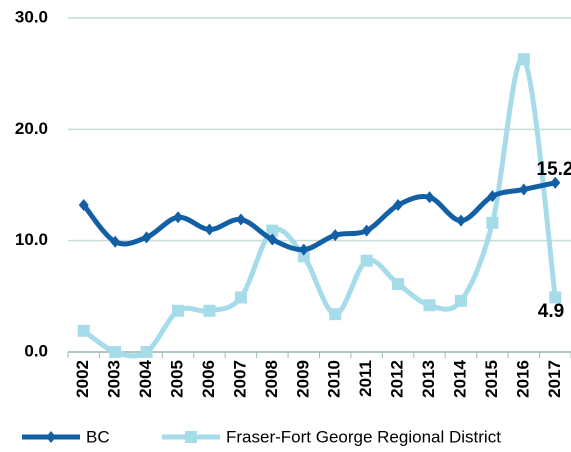 This screenshot has height=452, width=571. I want to click on x-tick-label: 2007, so click(239, 379).